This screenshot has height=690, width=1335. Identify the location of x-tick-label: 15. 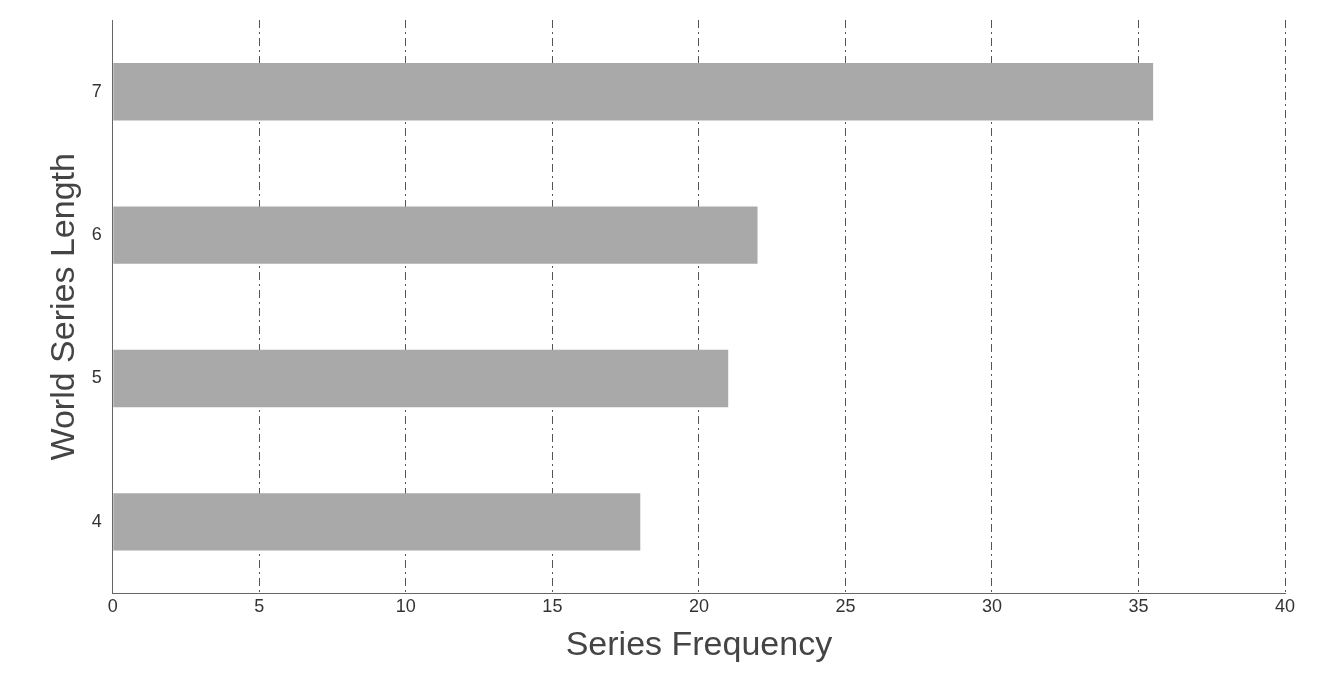
(552, 606).